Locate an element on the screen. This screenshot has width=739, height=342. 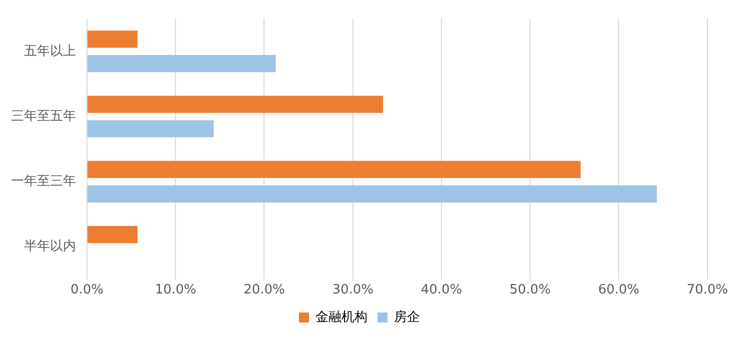
legend-label: 房企 is located at coordinates (407, 316).